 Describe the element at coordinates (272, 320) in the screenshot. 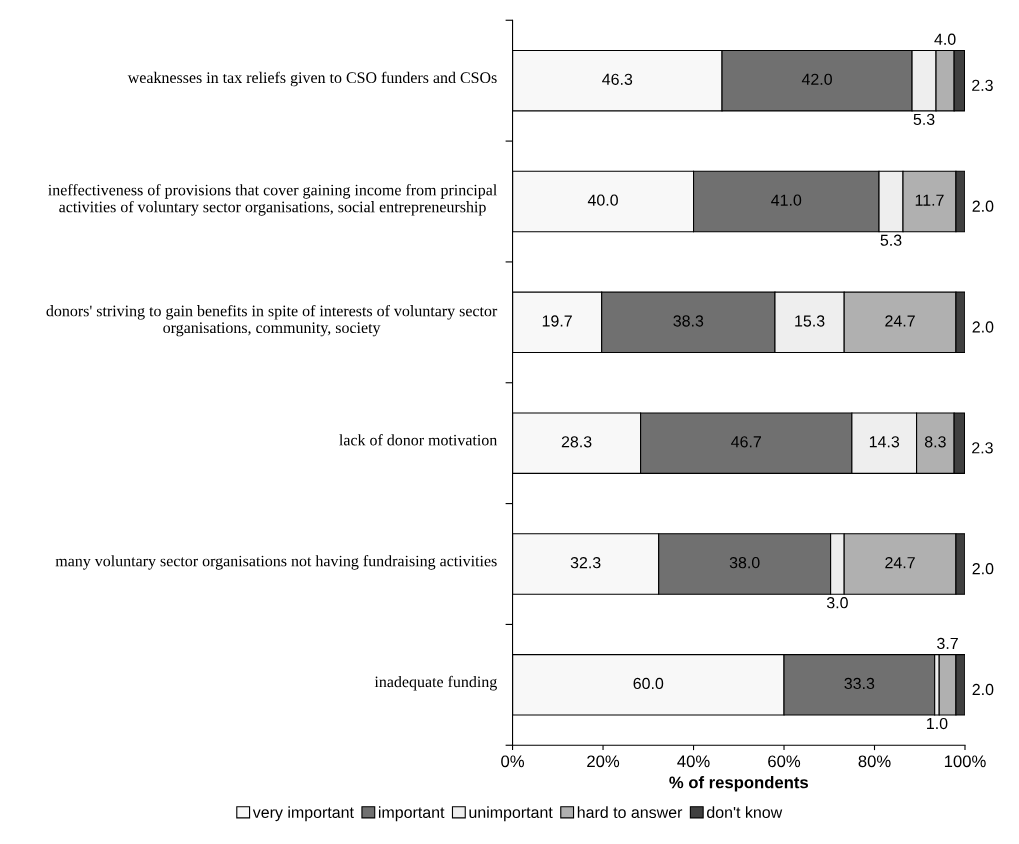

I see `y-tick-label: donors' striving to gain benefits in spite of interests of voluntary sector organisations, community, society` at that location.